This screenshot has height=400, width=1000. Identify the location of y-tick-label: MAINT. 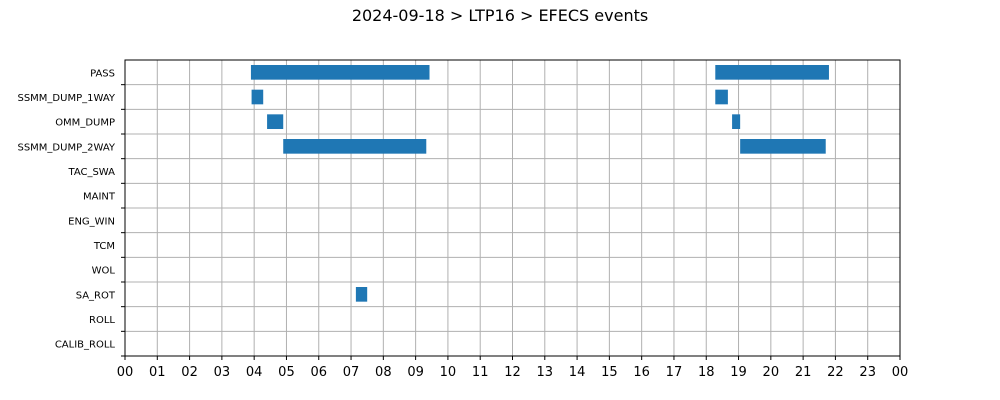
(99, 197).